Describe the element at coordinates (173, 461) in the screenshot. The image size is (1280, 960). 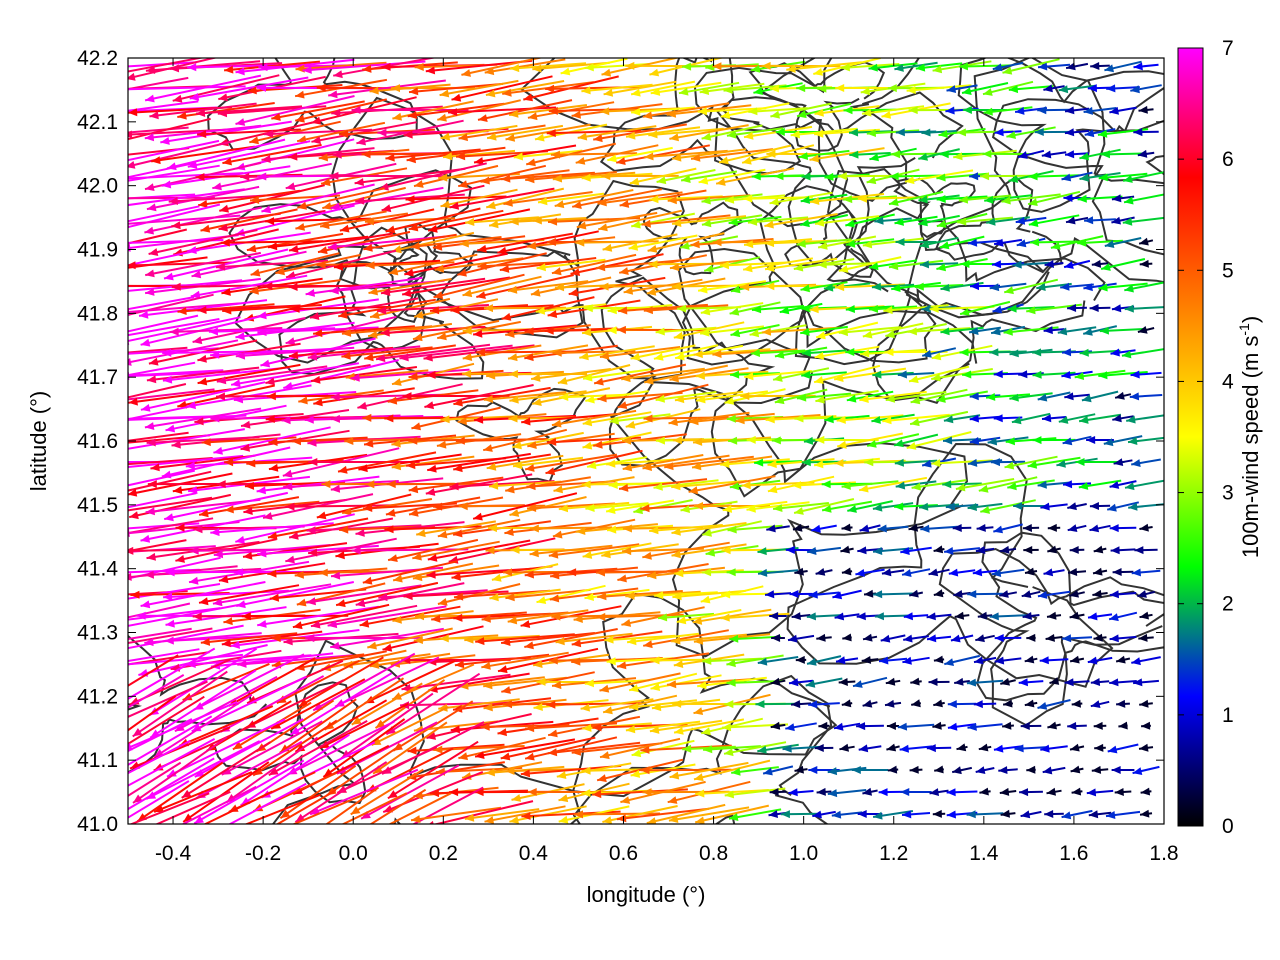
I see `x-tick: -0.4` at that location.